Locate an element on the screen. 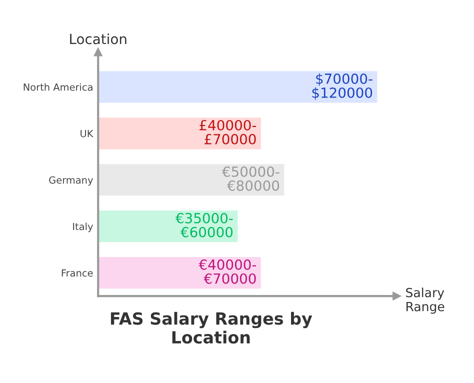  data-label: €50000- €80000 is located at coordinates (251, 178).